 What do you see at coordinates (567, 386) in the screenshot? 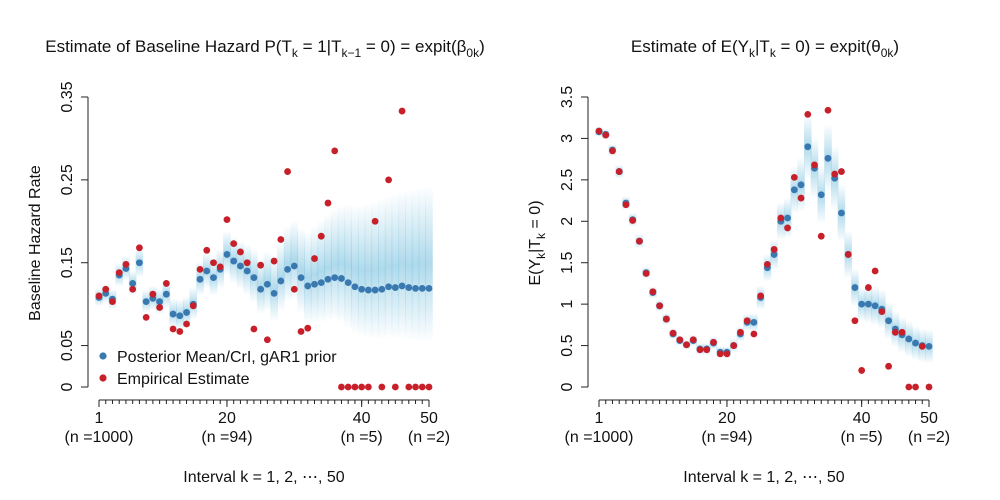
I see `expectation-y-tick-label: 0` at bounding box center [567, 386].